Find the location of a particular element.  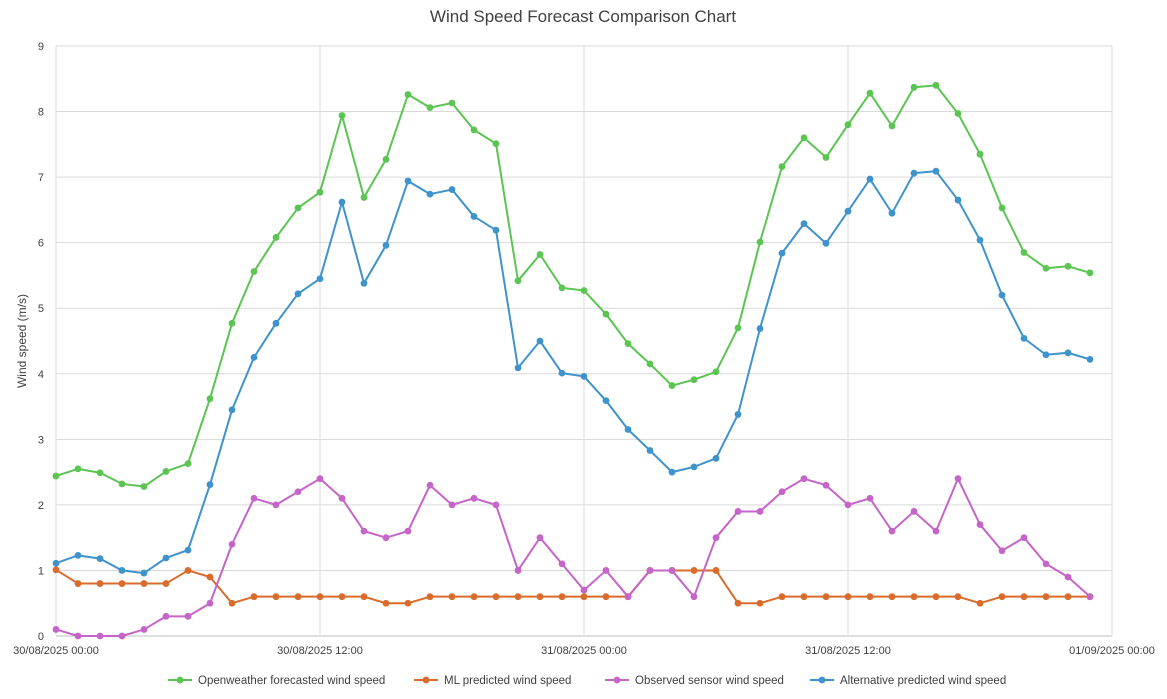

y-tick-label: 8 is located at coordinates (41, 113).